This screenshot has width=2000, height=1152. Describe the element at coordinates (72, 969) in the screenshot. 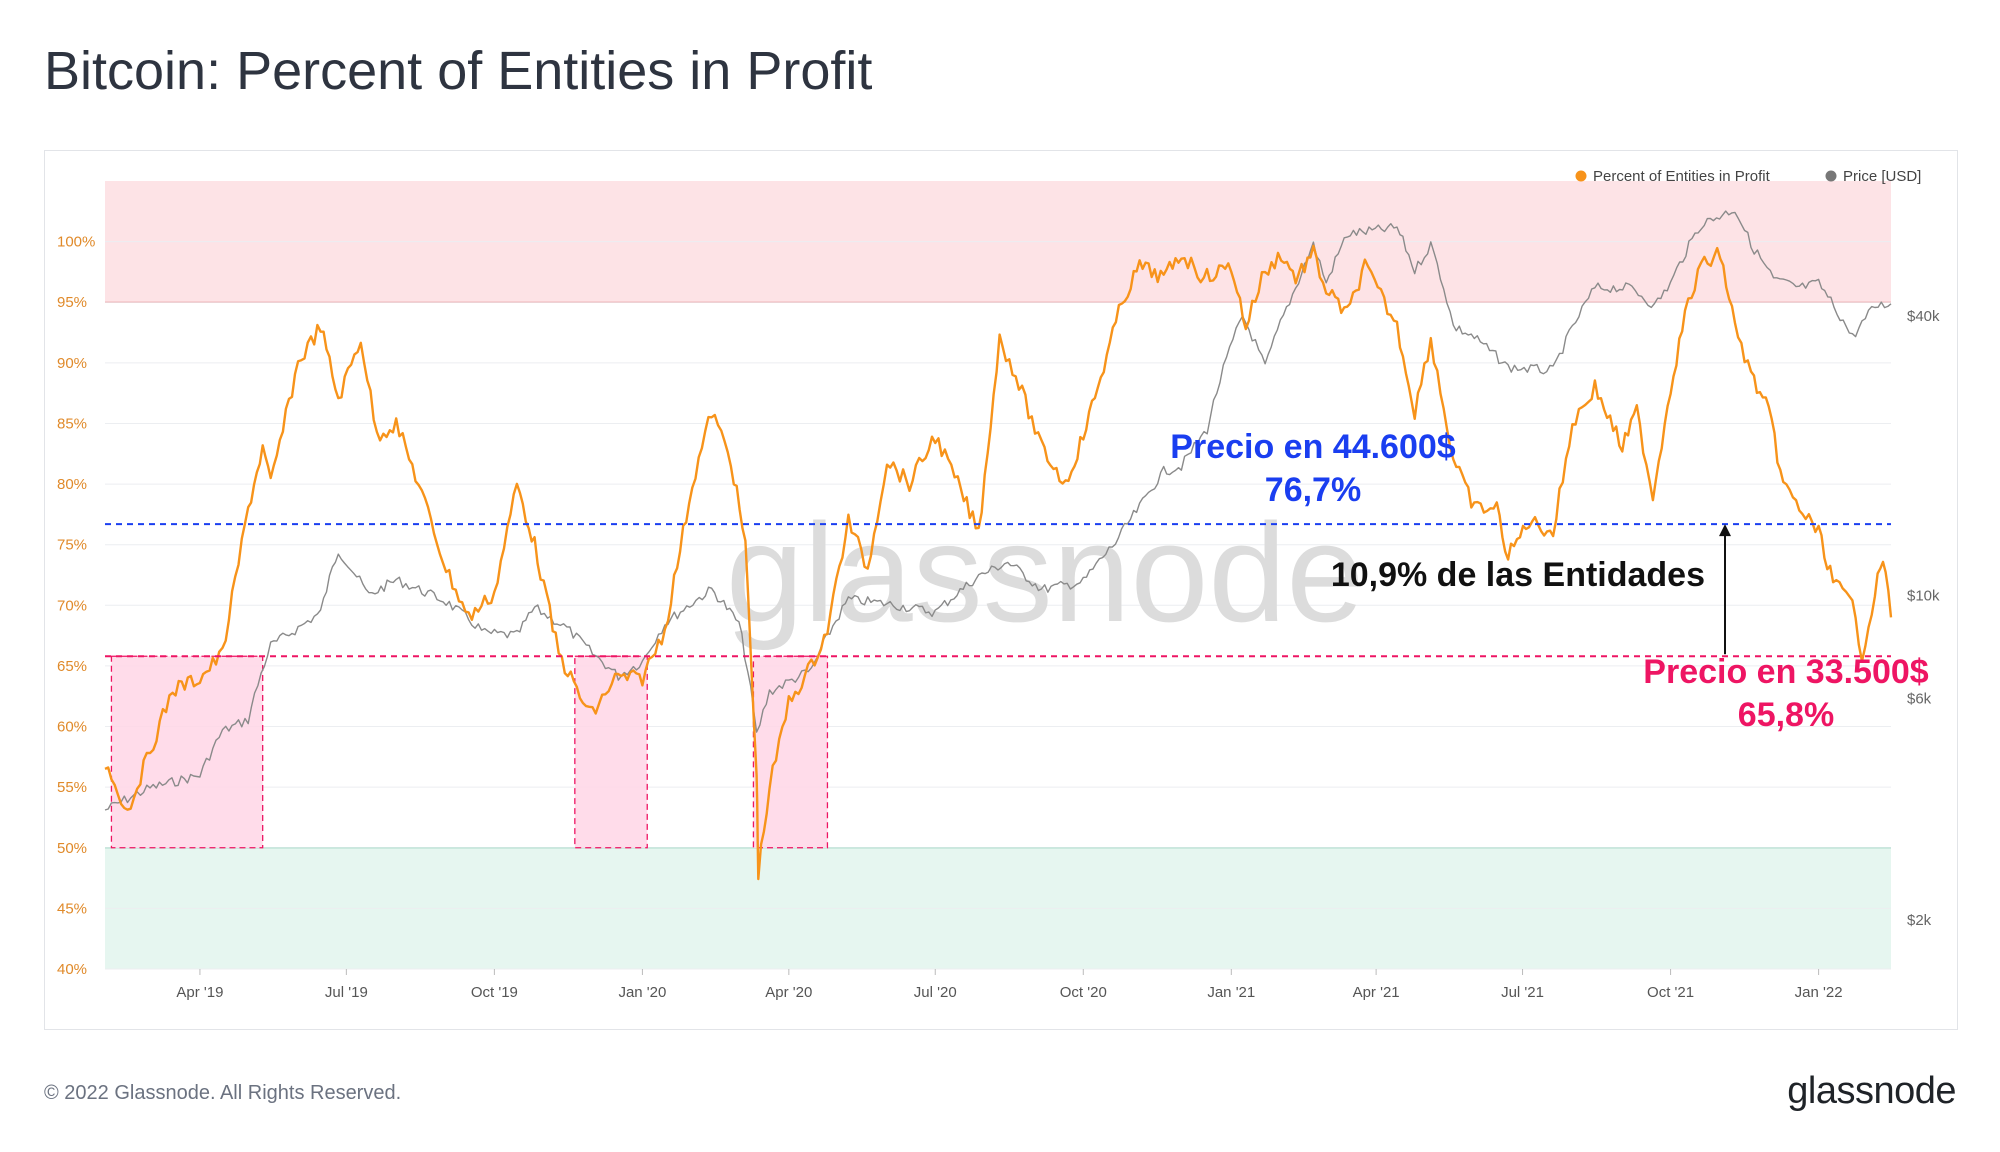

I see `y-left-tick-label: 40%` at that location.